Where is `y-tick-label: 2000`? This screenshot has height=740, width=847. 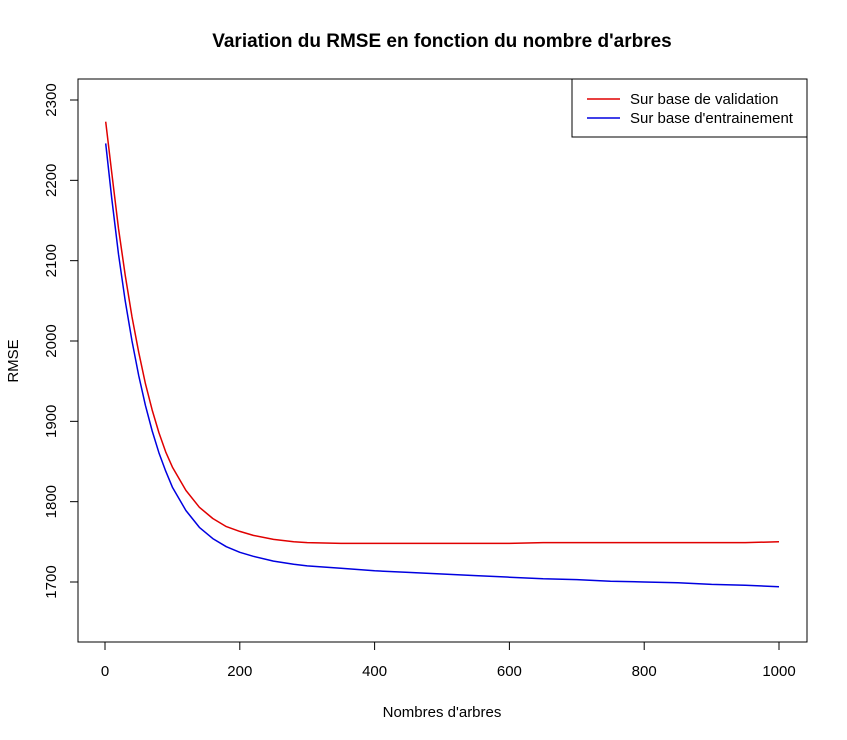 y-tick-label: 2000 is located at coordinates (51, 340).